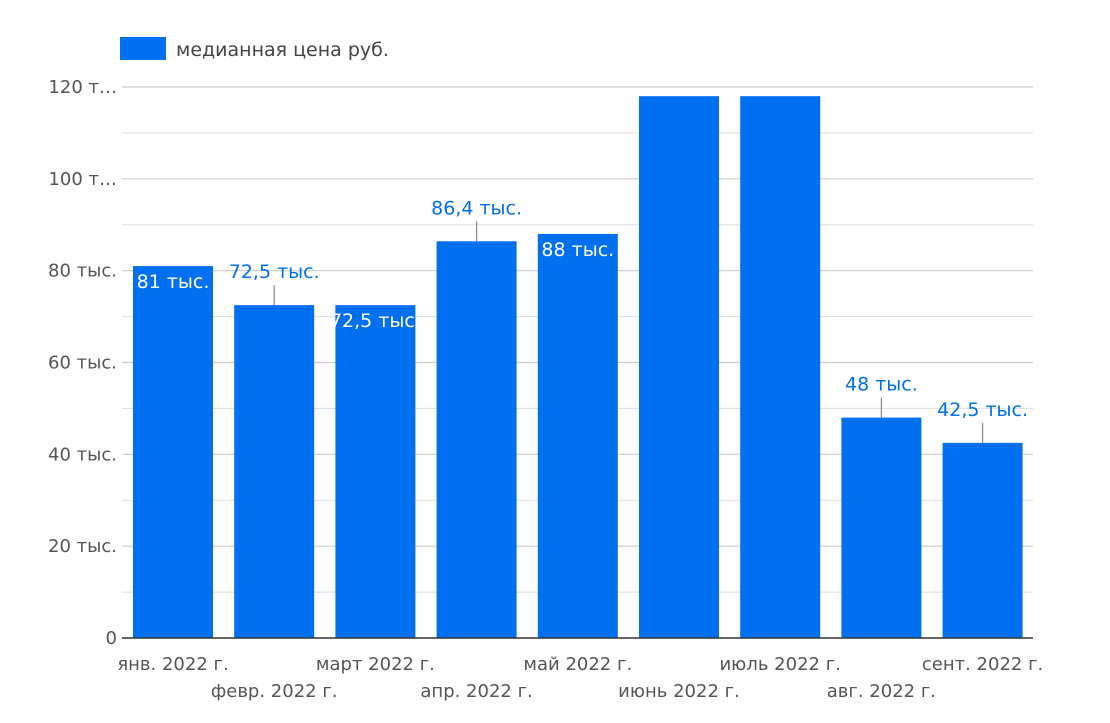 The height and width of the screenshot is (723, 1110). What do you see at coordinates (274, 691) in the screenshot?
I see `x-tick-label: февр. 2022 г.` at bounding box center [274, 691].